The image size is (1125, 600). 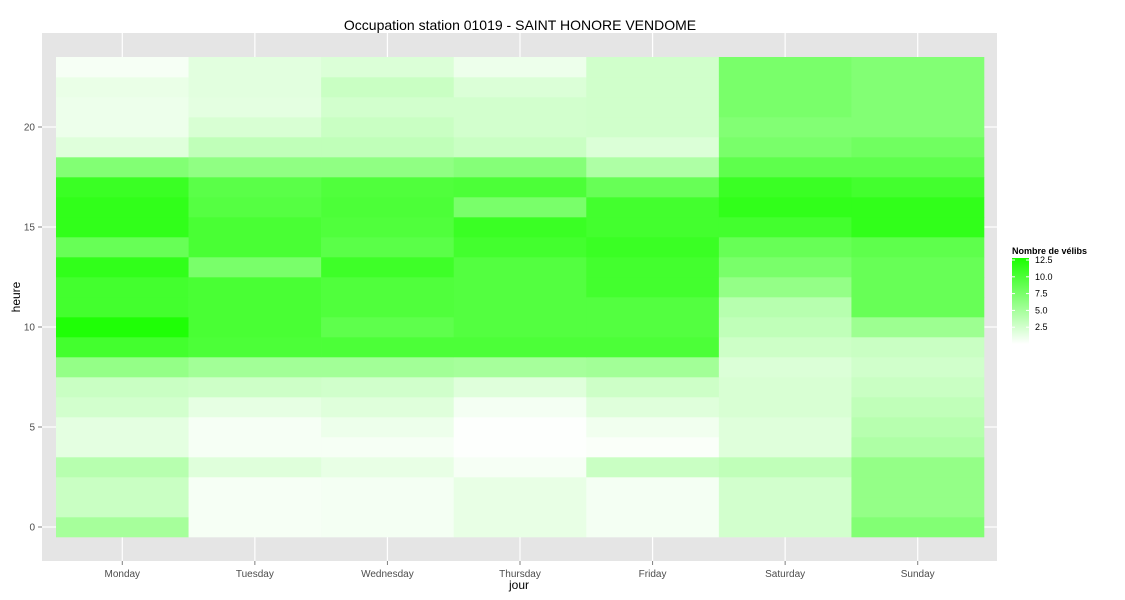 I want to click on x-tick-label: Wednesday, so click(x=387, y=574).